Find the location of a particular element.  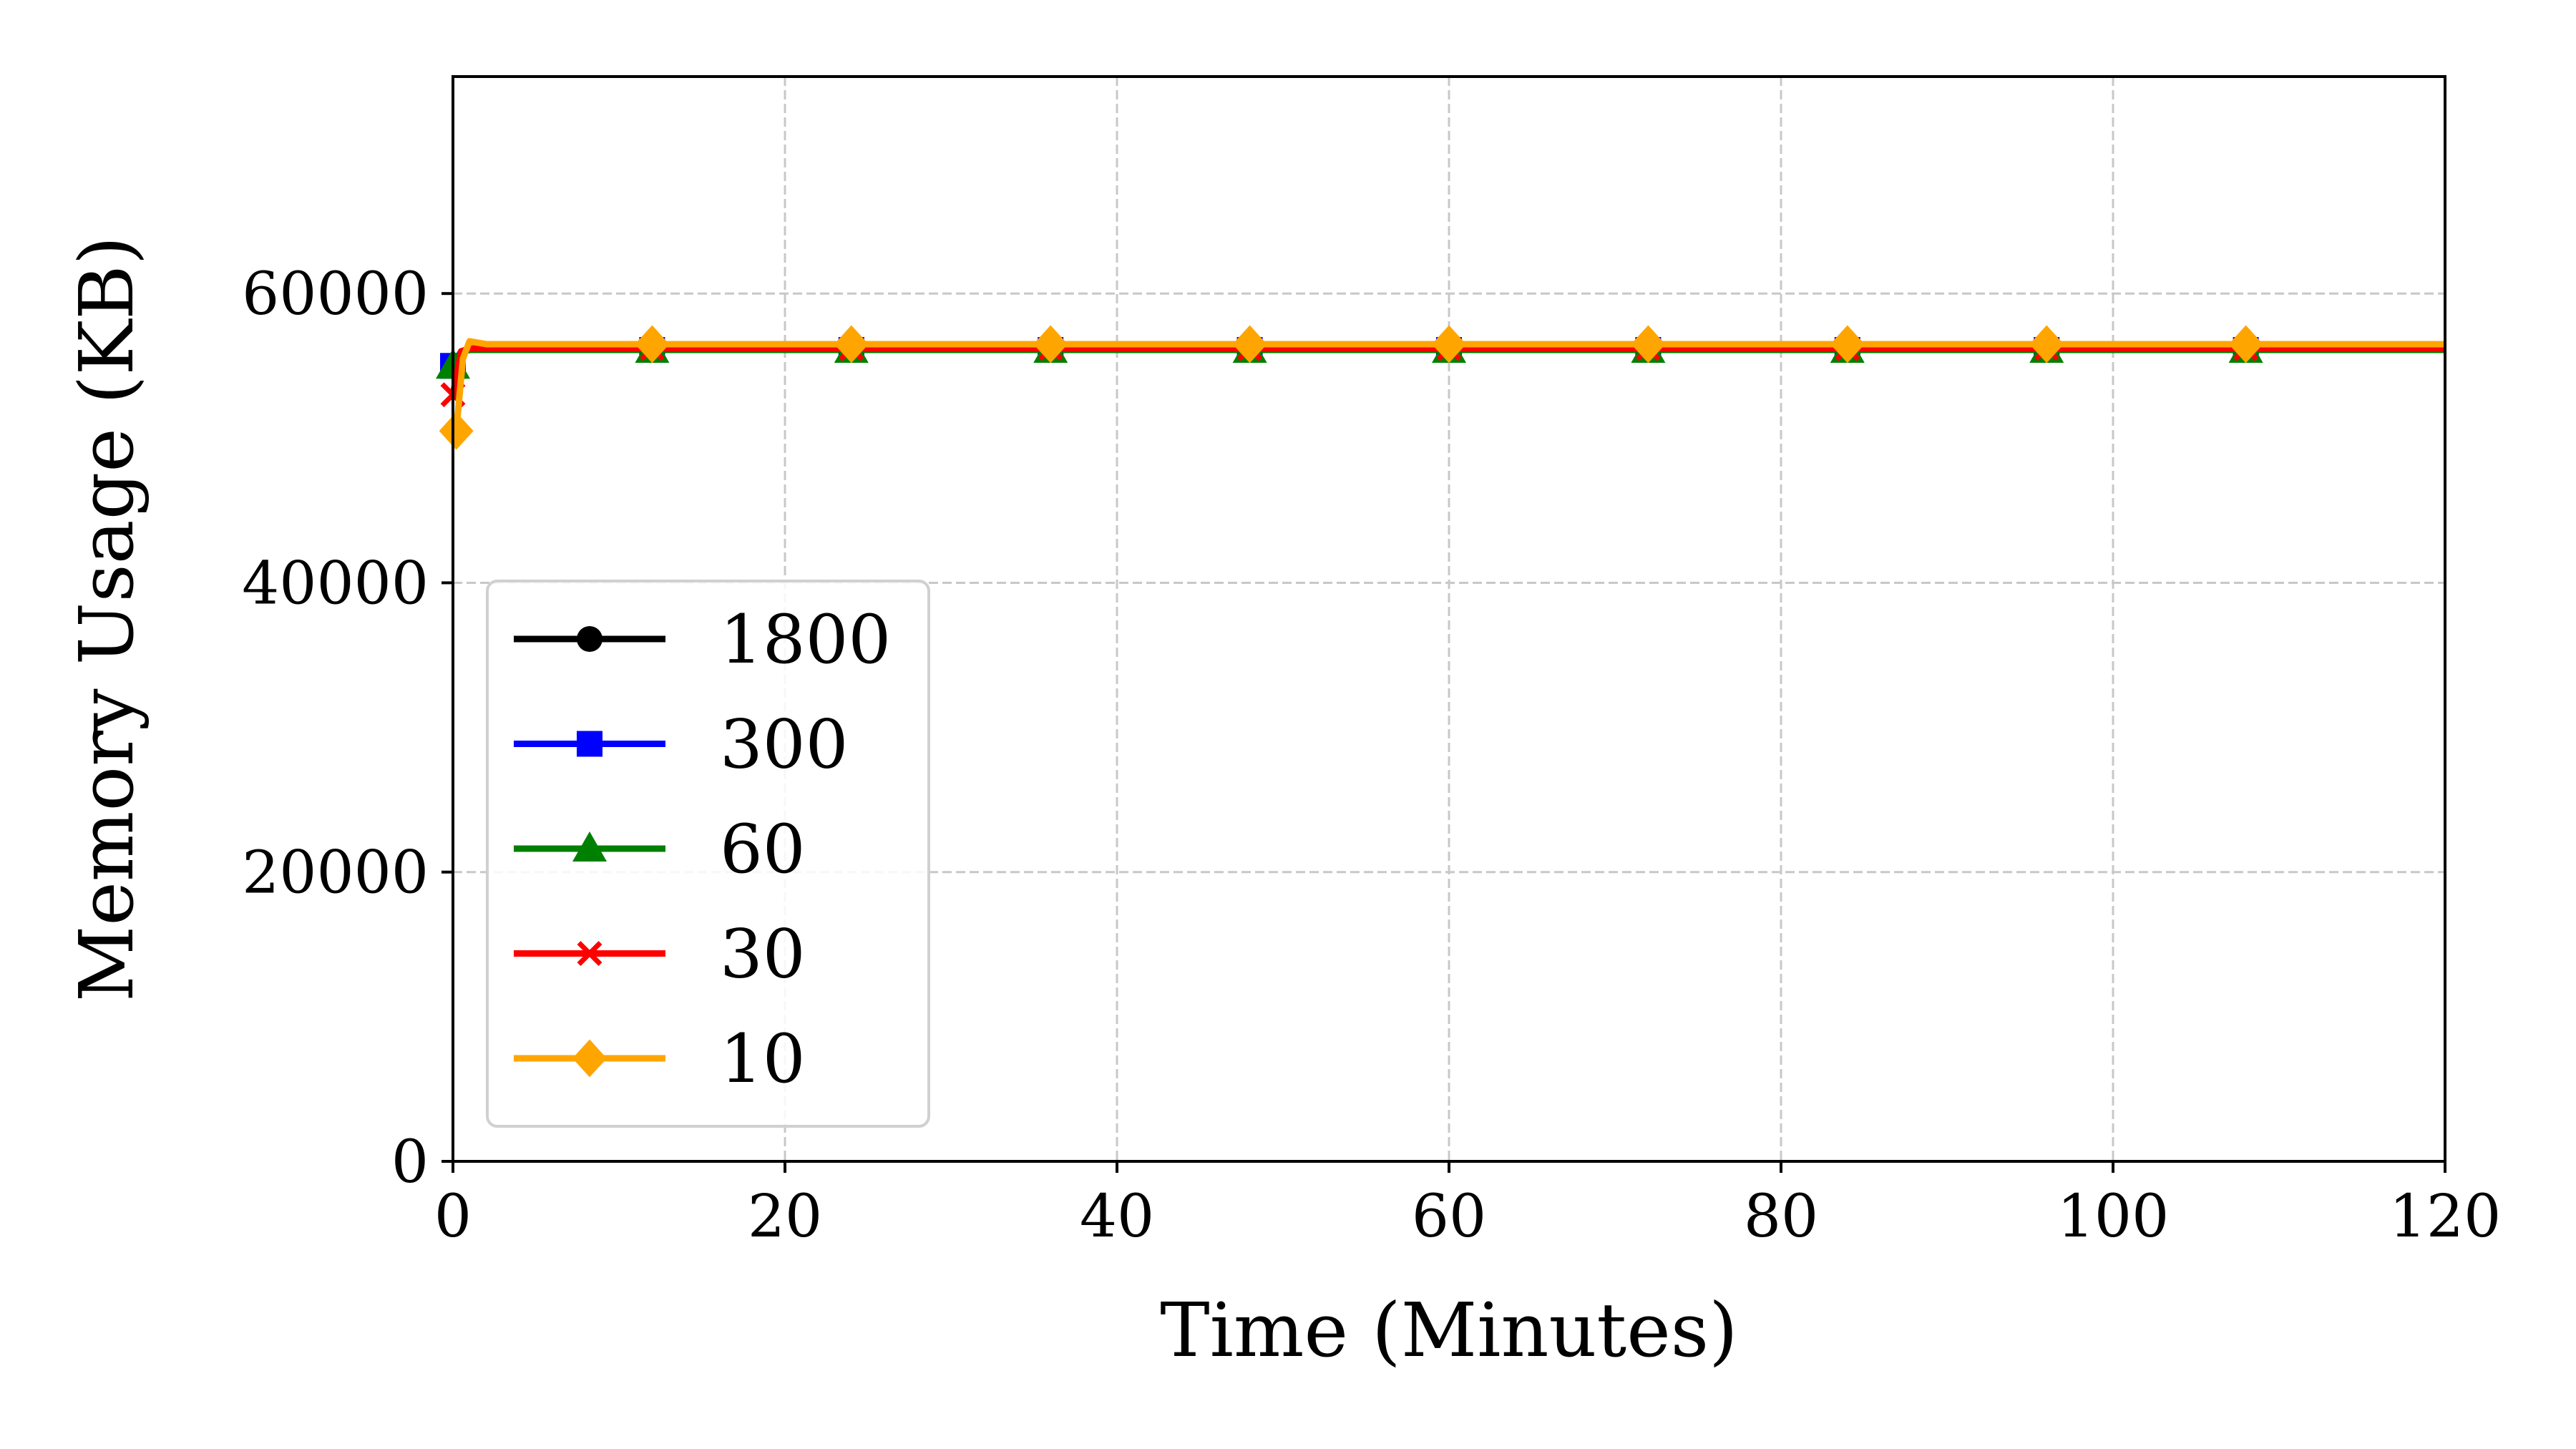

legend-label: 300 is located at coordinates (784, 745).